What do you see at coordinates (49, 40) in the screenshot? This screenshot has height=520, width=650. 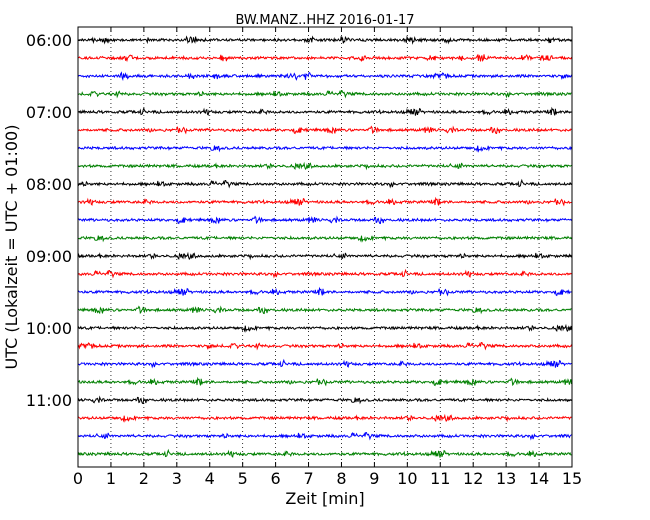 I see `y-tick-label-0600: 06:00` at bounding box center [49, 40].